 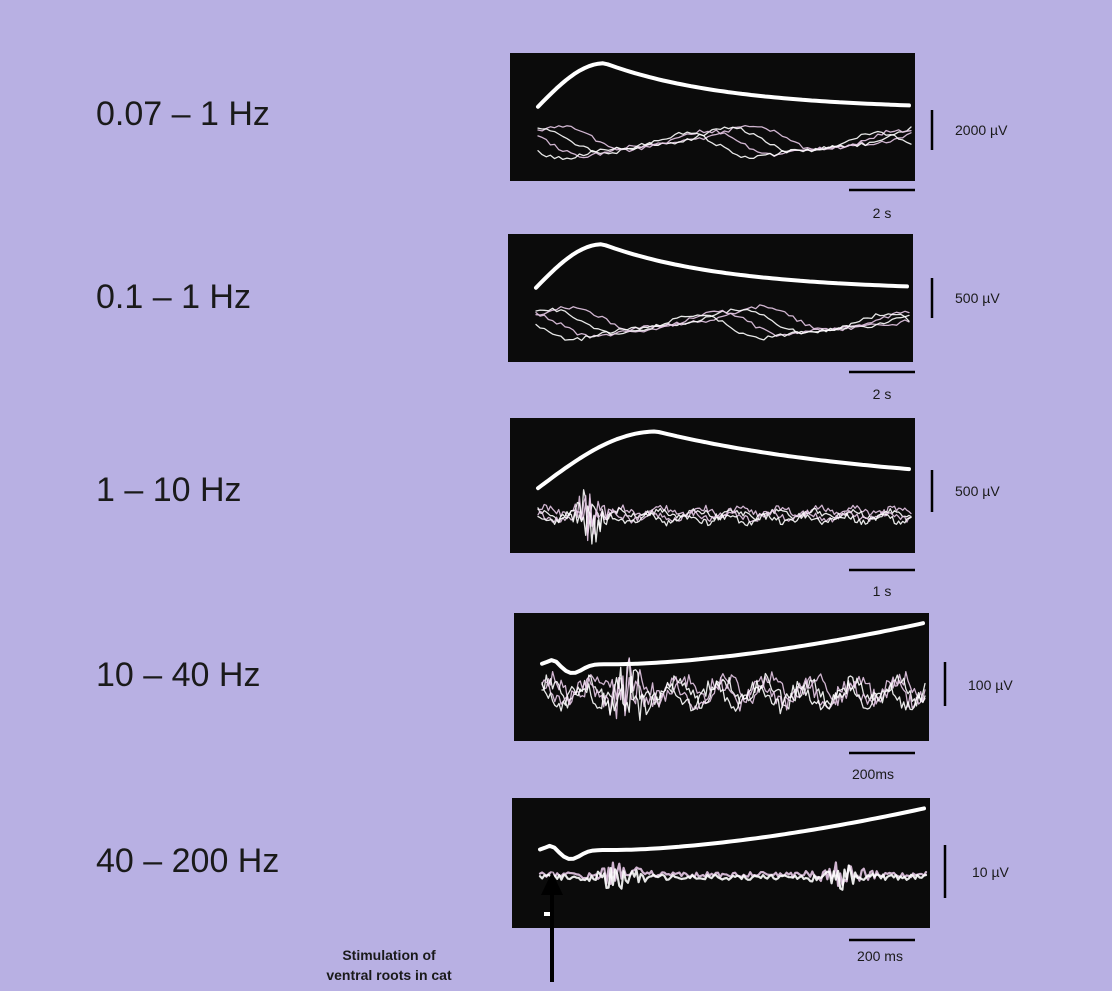 I want to click on stimulus-annotation: Stimulation of ventral roots in cat, so click(x=444, y=927).